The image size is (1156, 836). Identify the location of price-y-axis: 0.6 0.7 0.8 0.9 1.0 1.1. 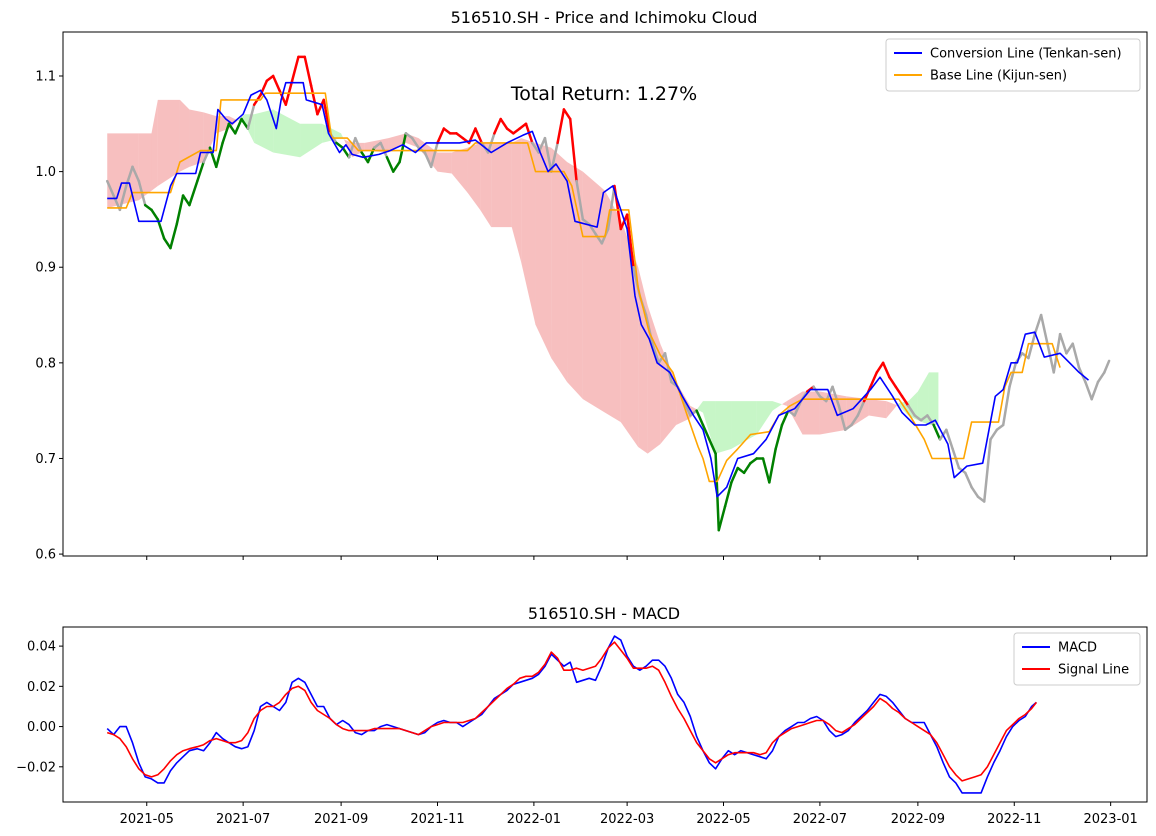
(49, 316).